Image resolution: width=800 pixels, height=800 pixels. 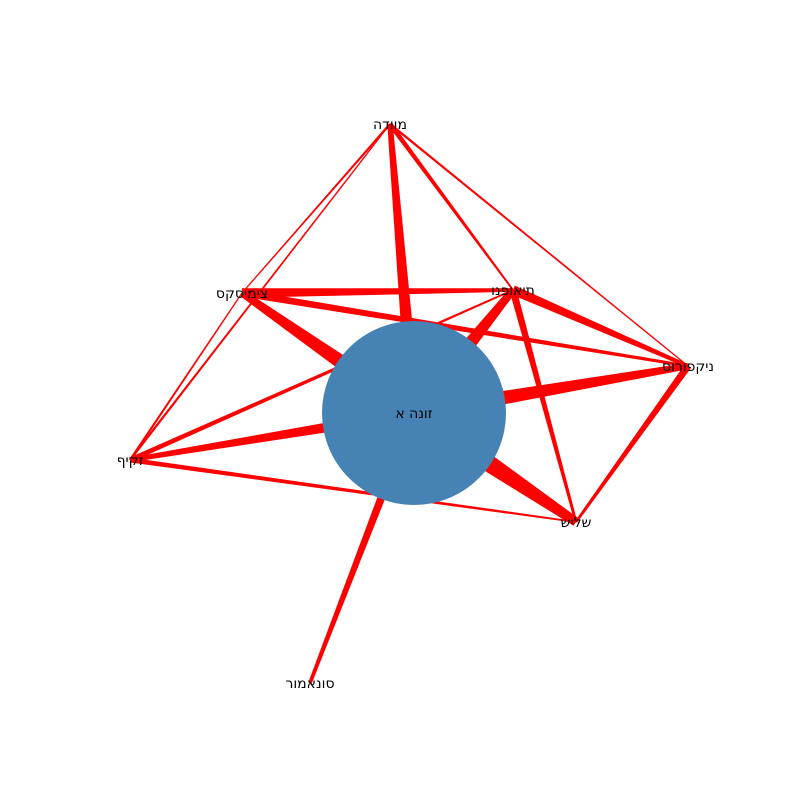 I want to click on edge-nik-shal, so click(x=632, y=443).